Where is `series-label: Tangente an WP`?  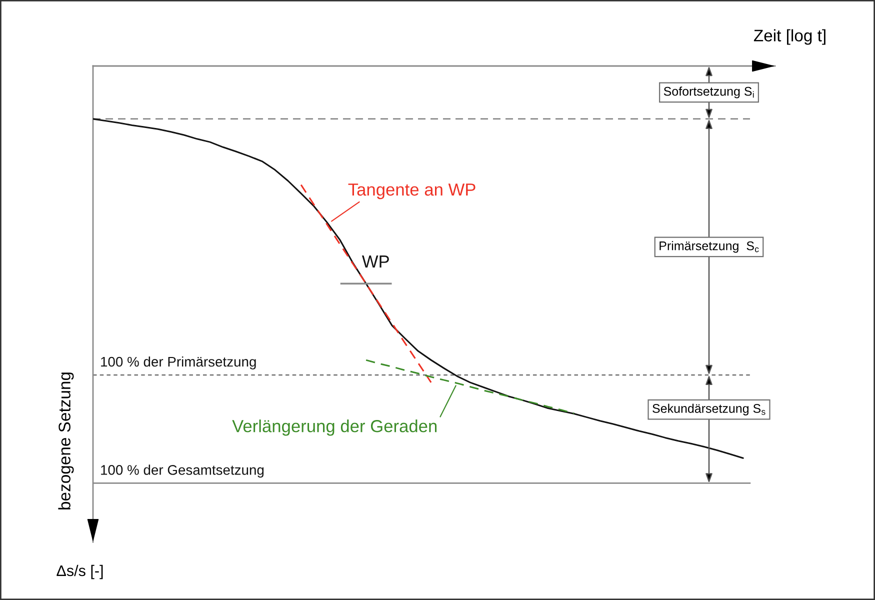 series-label: Tangente an WP is located at coordinates (412, 192).